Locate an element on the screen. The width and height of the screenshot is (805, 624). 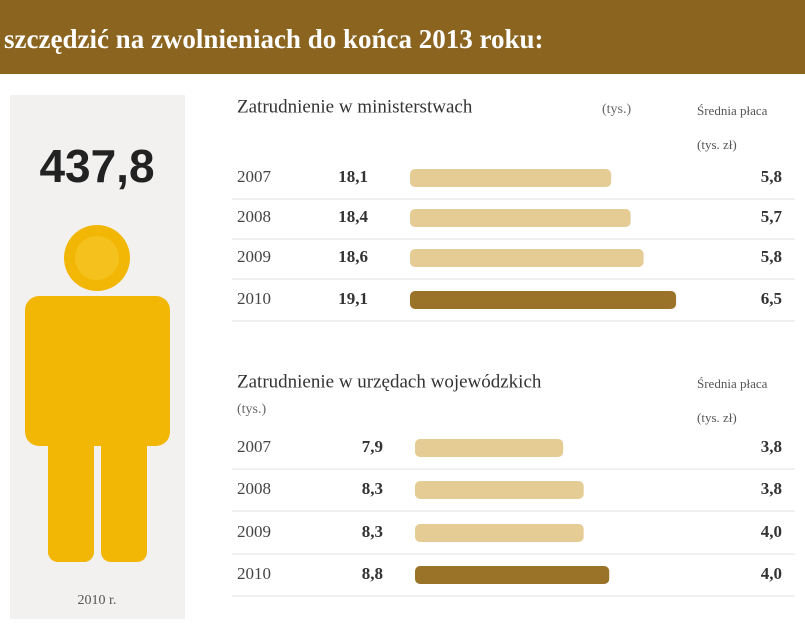
header-band is located at coordinates (402, 37).